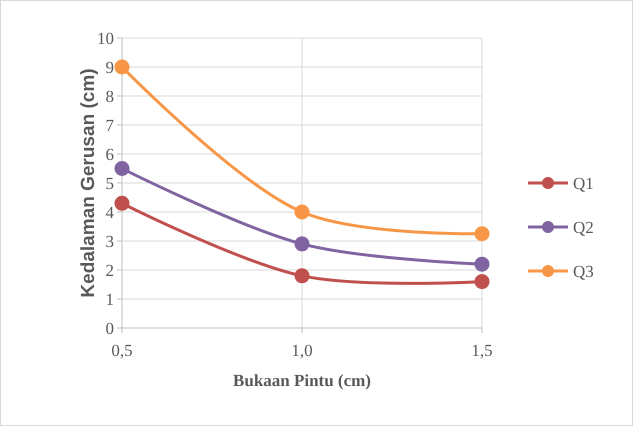  What do you see at coordinates (110, 212) in the screenshot?
I see `y-tick-label: 4` at bounding box center [110, 212].